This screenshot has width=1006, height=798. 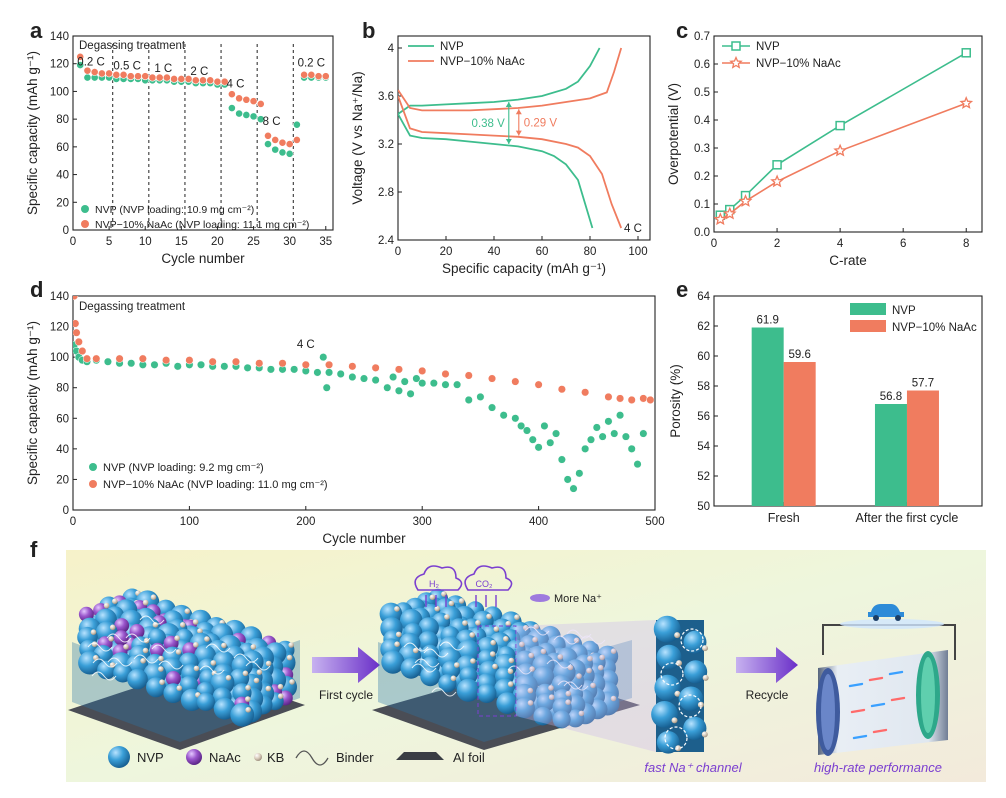 I want to click on x-axis-label: Cycle number, so click(x=203, y=258).